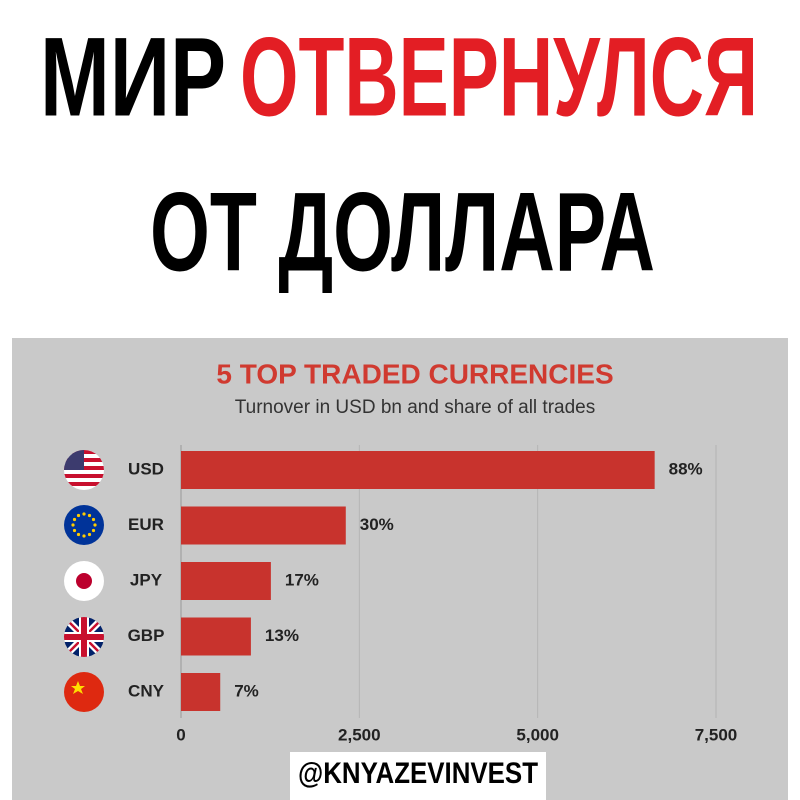  Describe the element at coordinates (537, 734) in the screenshot. I see `x-tick-label: 5,000` at that location.